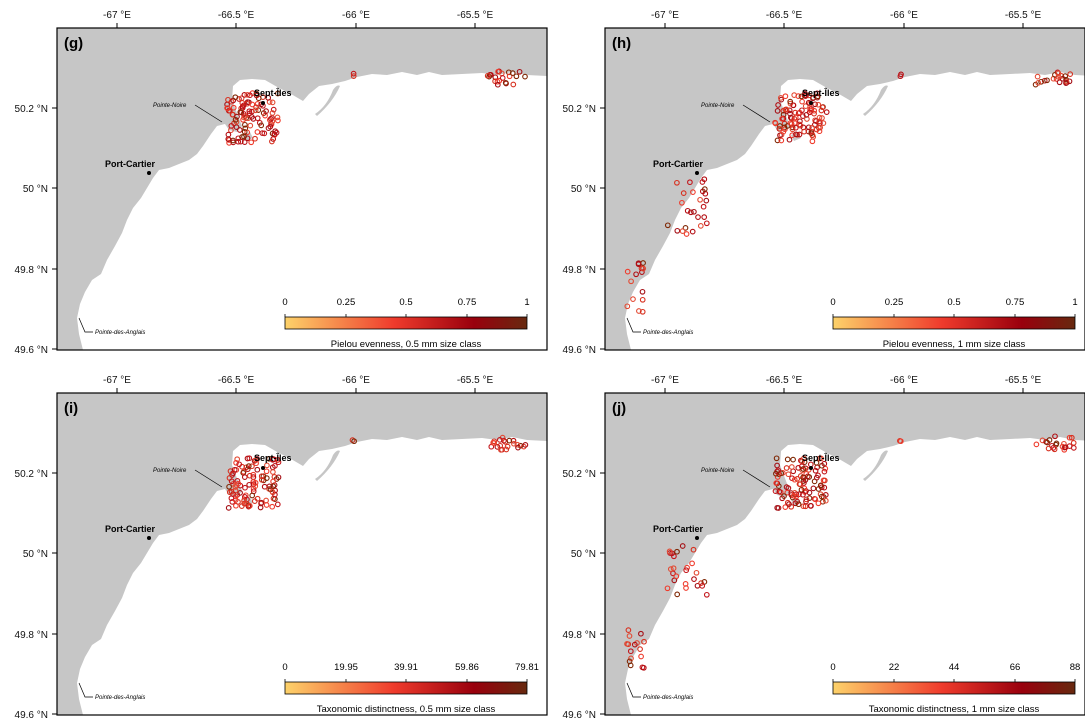 The width and height of the screenshot is (1085, 728). I want to click on latitude-ticks: 50.2 °N 50 °N 49.8 °N 49.6 °N, so click(584, 230).